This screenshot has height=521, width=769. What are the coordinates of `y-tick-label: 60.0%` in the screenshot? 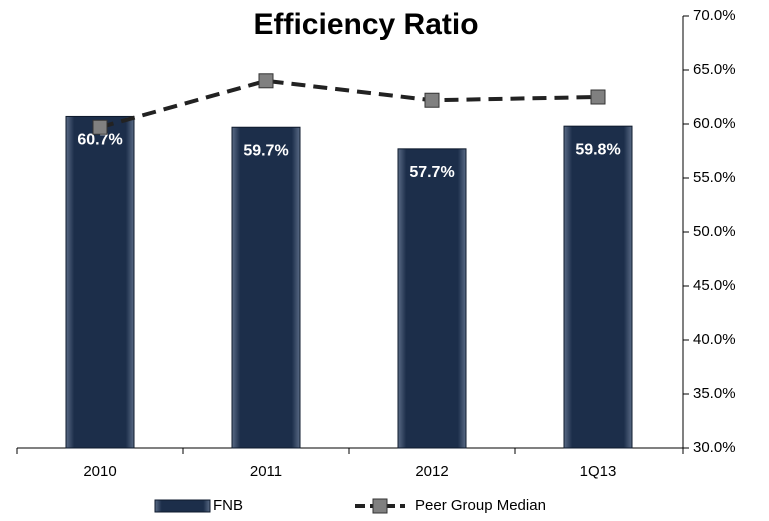 It's located at (714, 123).